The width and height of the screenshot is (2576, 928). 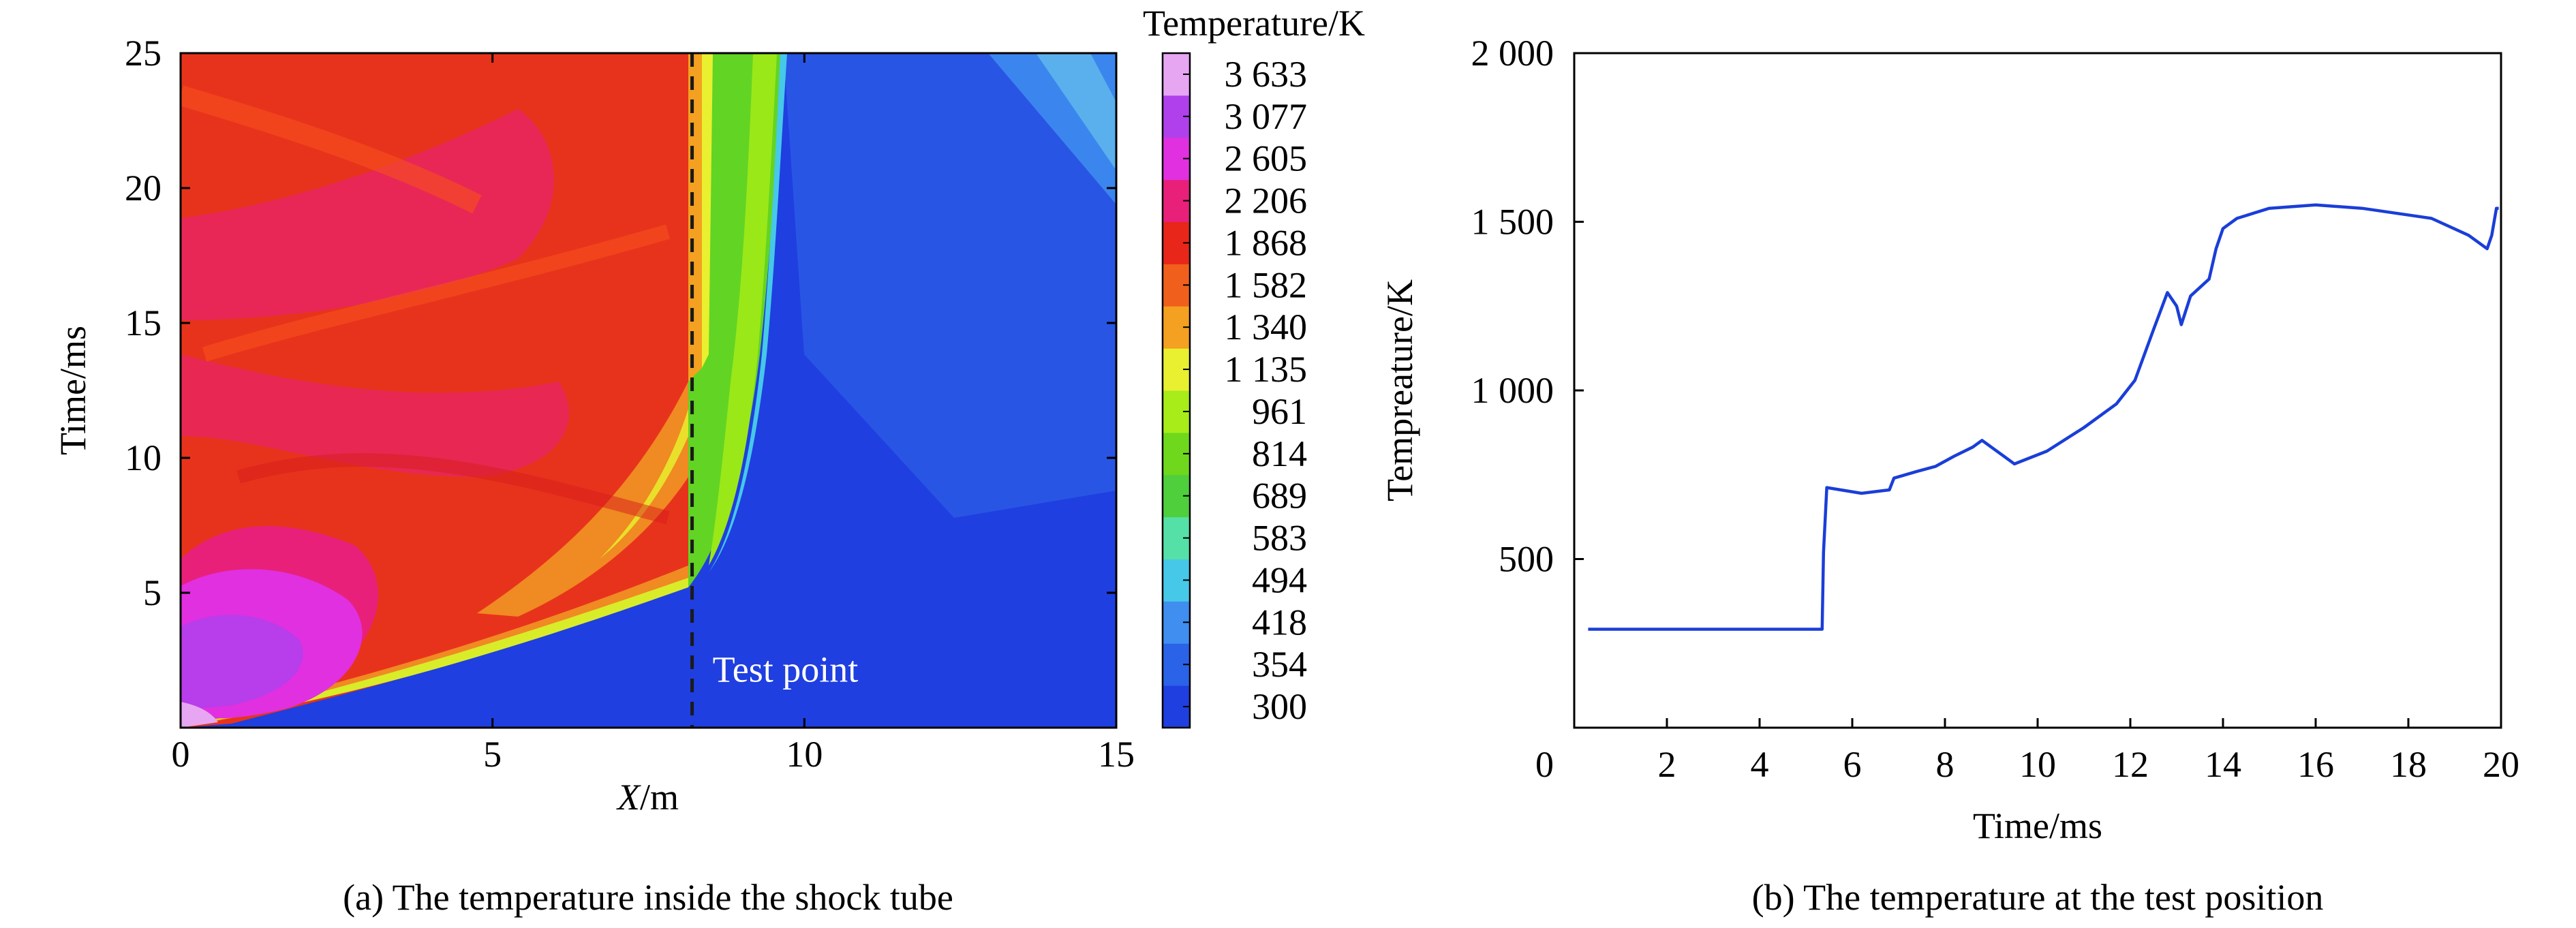 I want to click on colorbar-label: 814, so click(x=1279, y=453).